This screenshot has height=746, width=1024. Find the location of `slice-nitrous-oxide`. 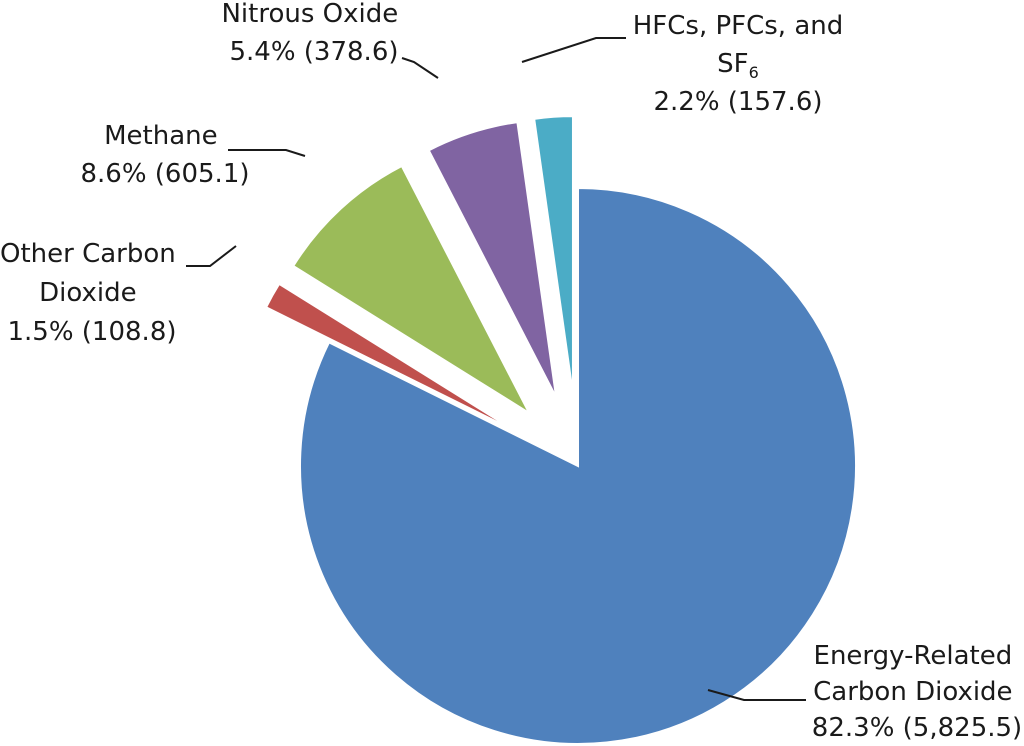

slice-nitrous-oxide is located at coordinates (492, 259).